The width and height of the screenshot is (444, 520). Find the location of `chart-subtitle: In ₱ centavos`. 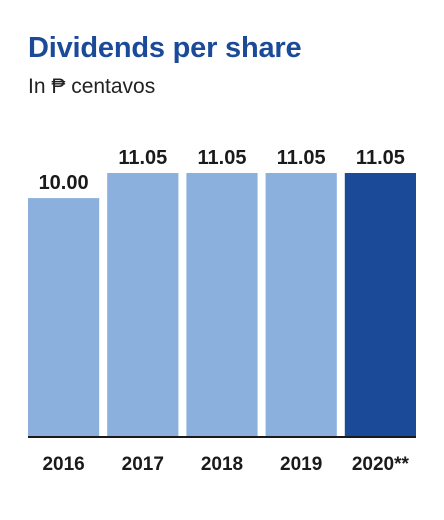

chart-subtitle: In ₱ centavos is located at coordinates (92, 86).